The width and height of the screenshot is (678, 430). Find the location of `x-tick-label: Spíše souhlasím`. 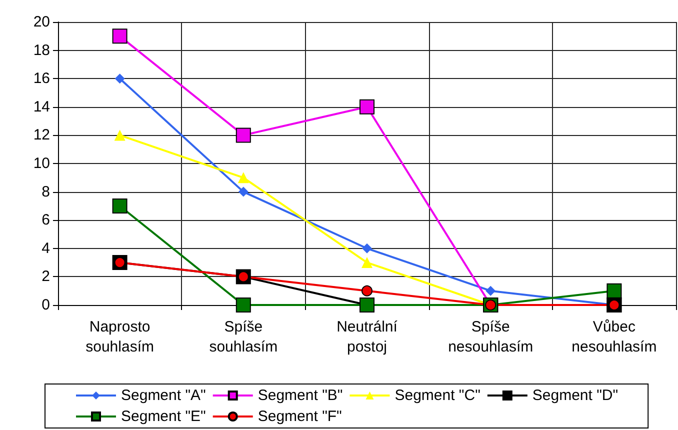

x-tick-label: Spíše souhlasím is located at coordinates (243, 337).